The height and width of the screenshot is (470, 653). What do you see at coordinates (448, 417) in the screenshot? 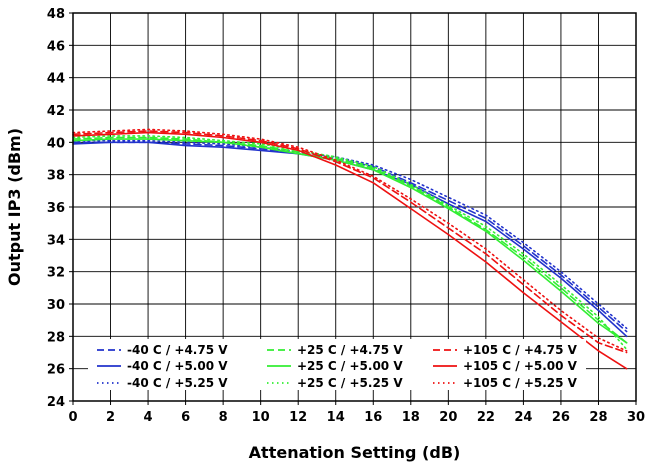
I see `x-tick-label: 20` at bounding box center [448, 417].